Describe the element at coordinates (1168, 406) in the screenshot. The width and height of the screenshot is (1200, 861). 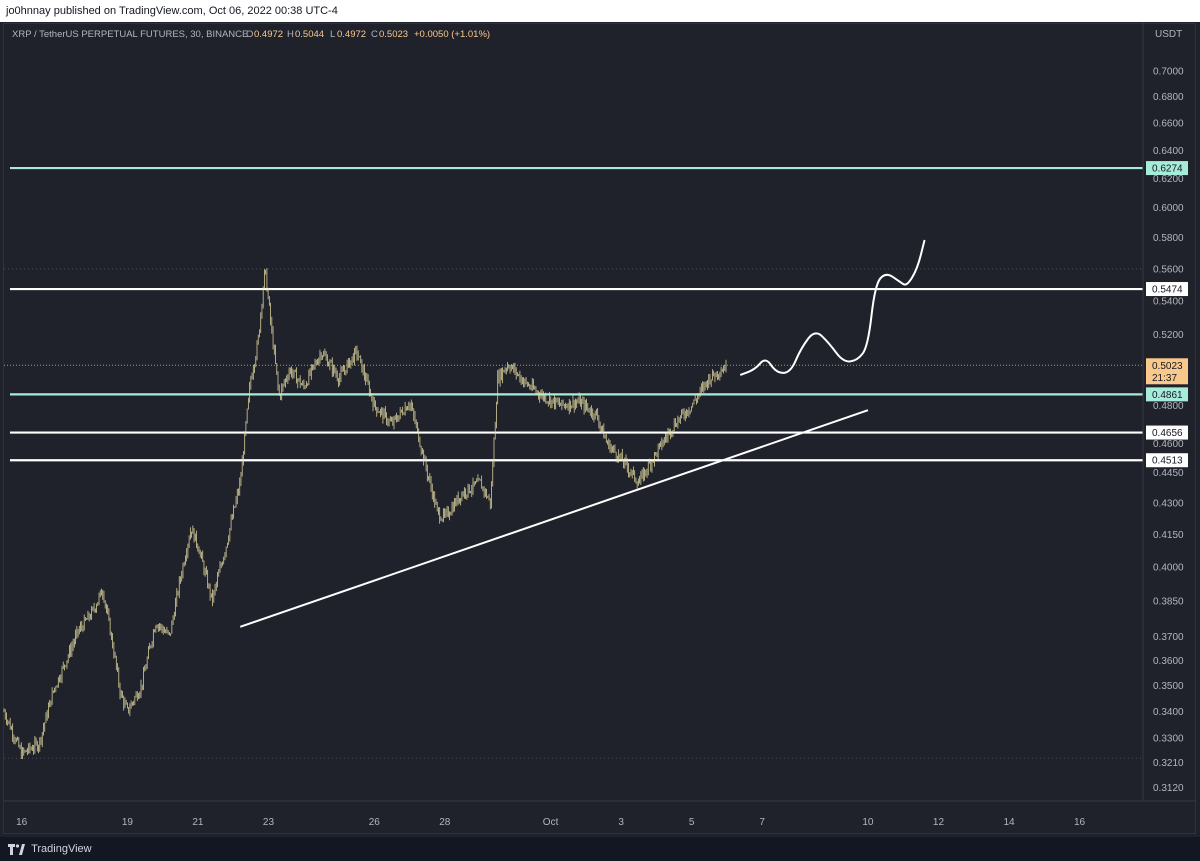
I see `price-tick-label: 0.4800` at that location.